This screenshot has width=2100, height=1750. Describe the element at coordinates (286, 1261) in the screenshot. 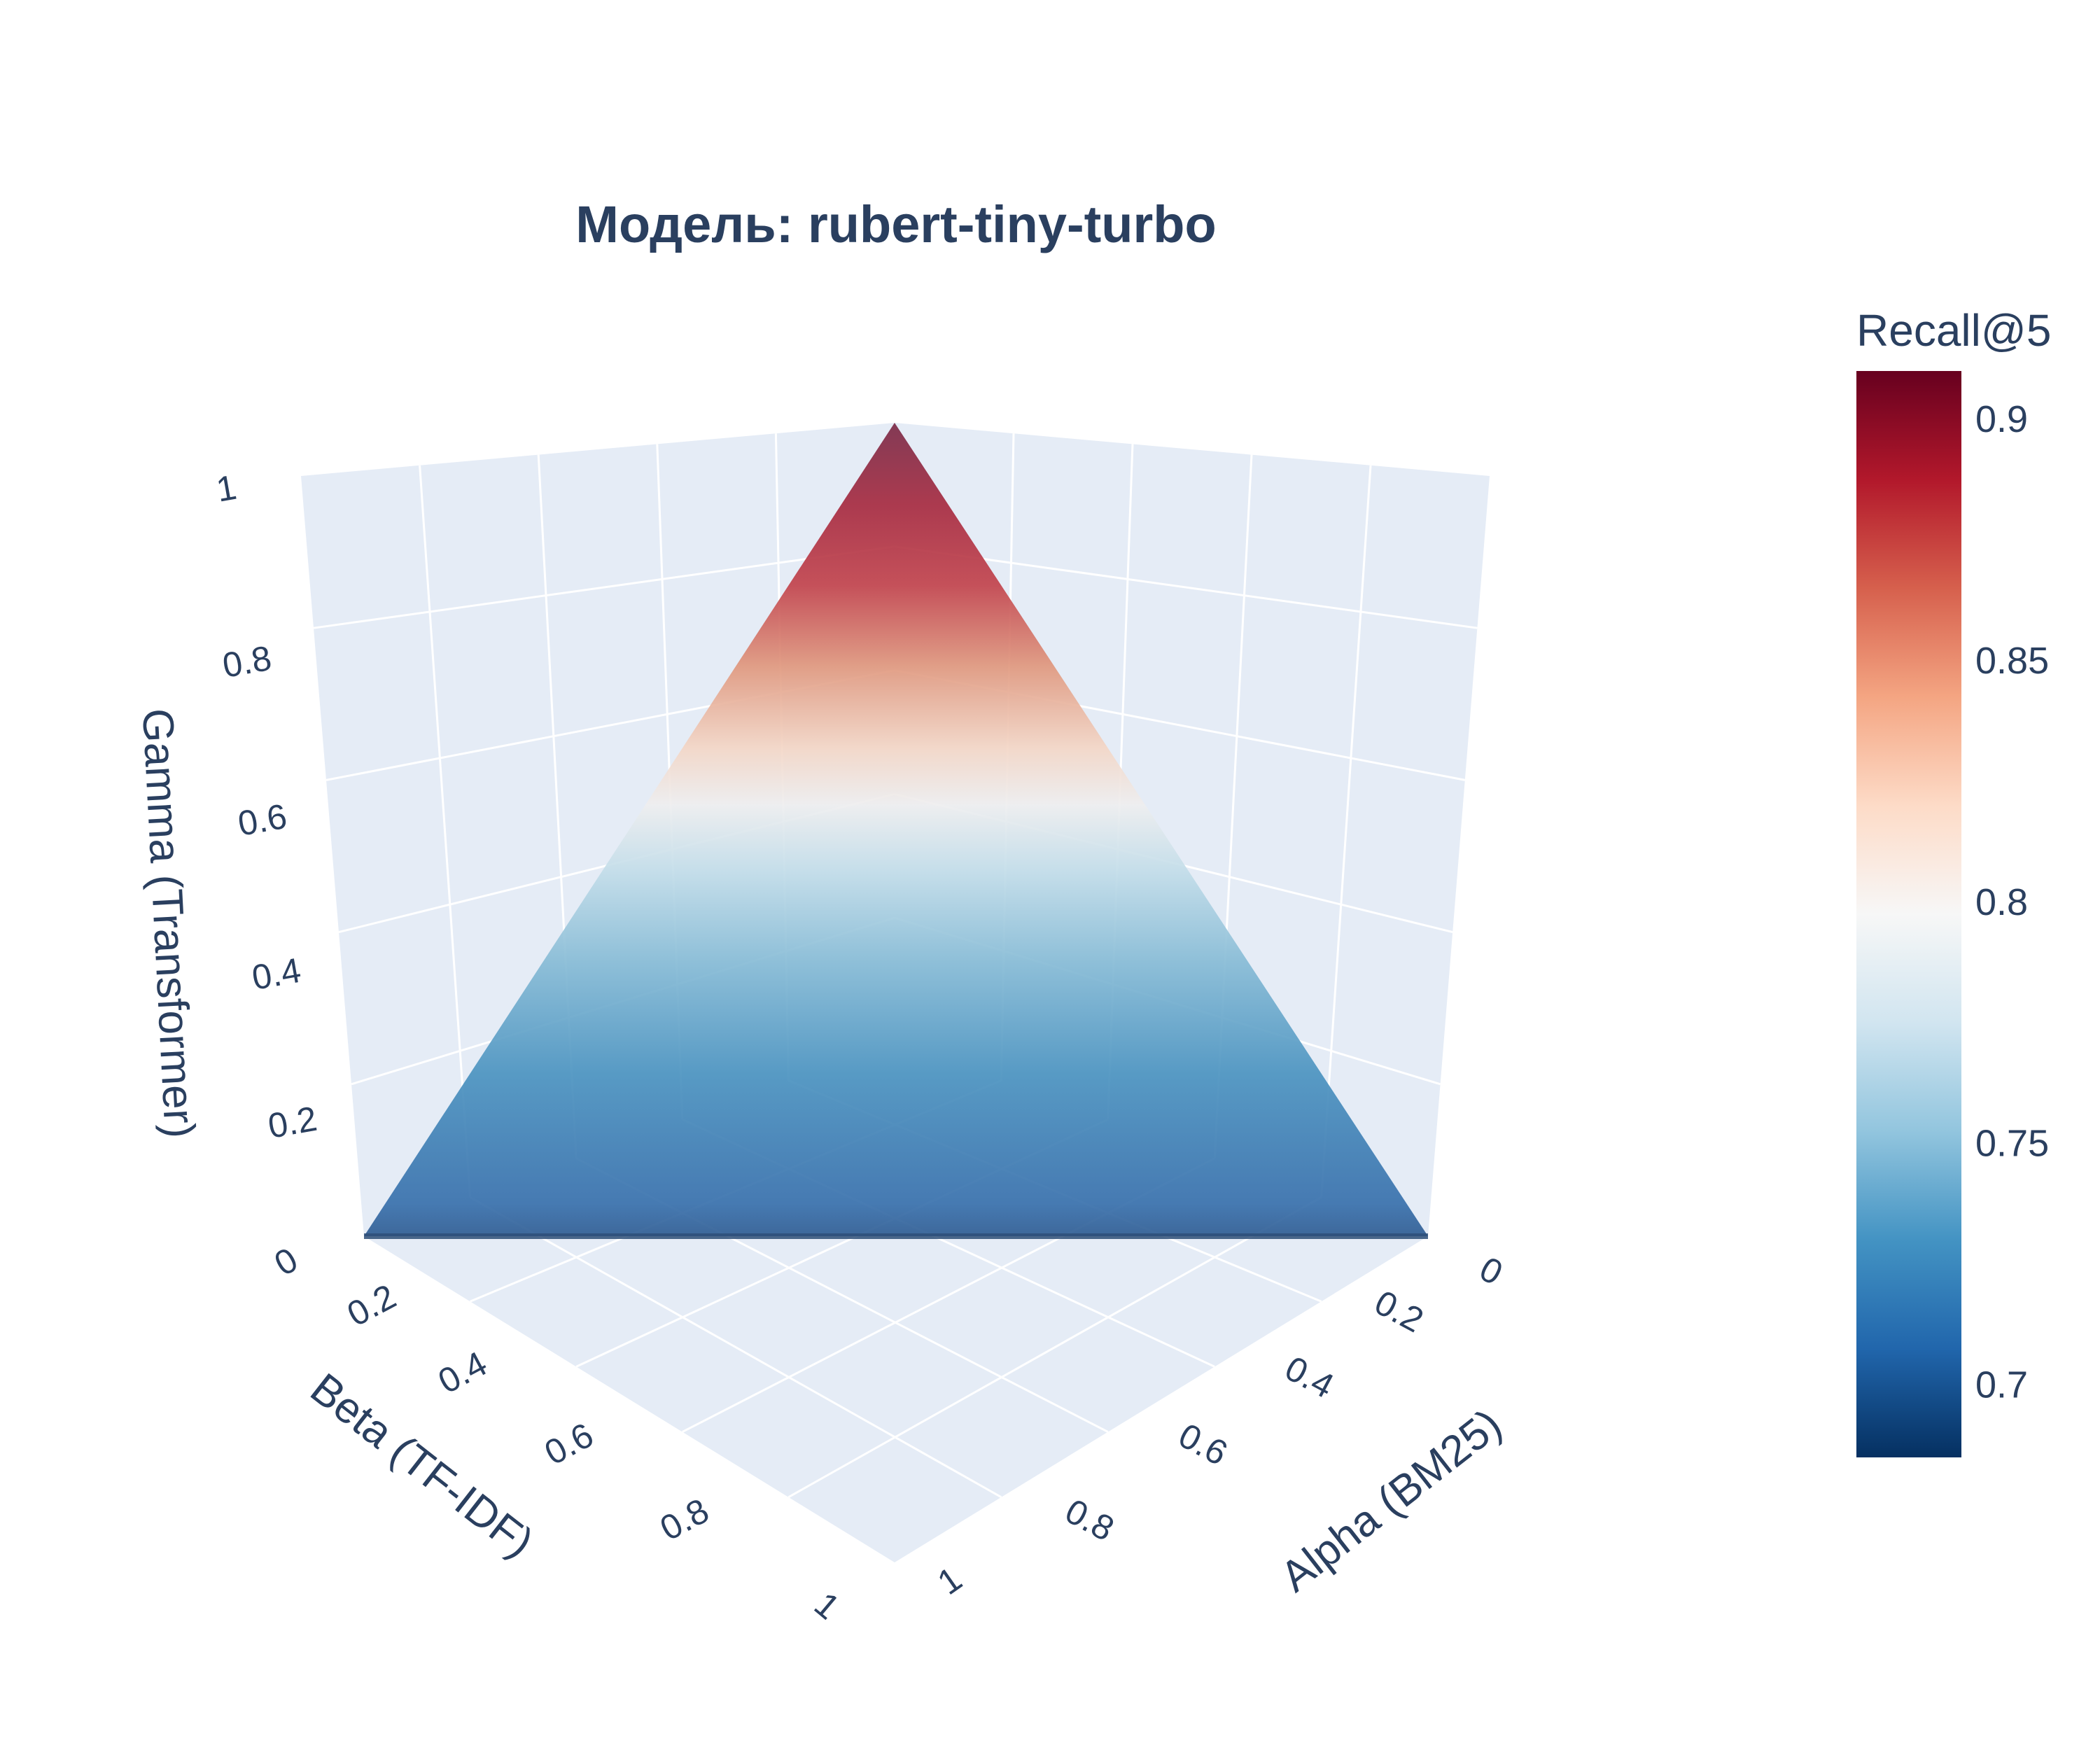

I see `z-tick-0: 0` at that location.